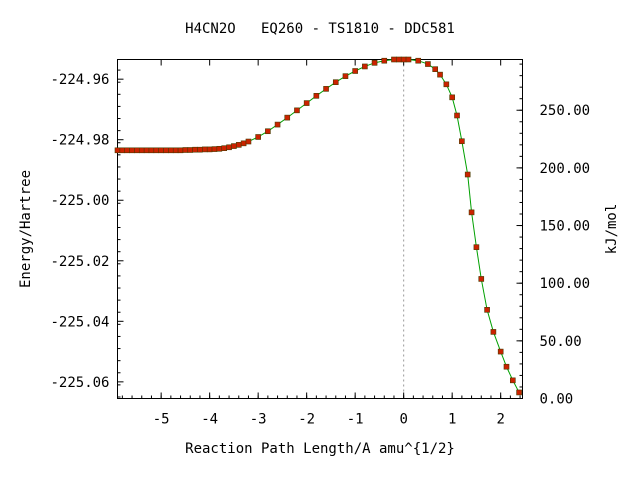 The height and width of the screenshot is (480, 640). What do you see at coordinates (565, 227) in the screenshot?
I see `y2-tick-label: 150.00` at bounding box center [565, 227].